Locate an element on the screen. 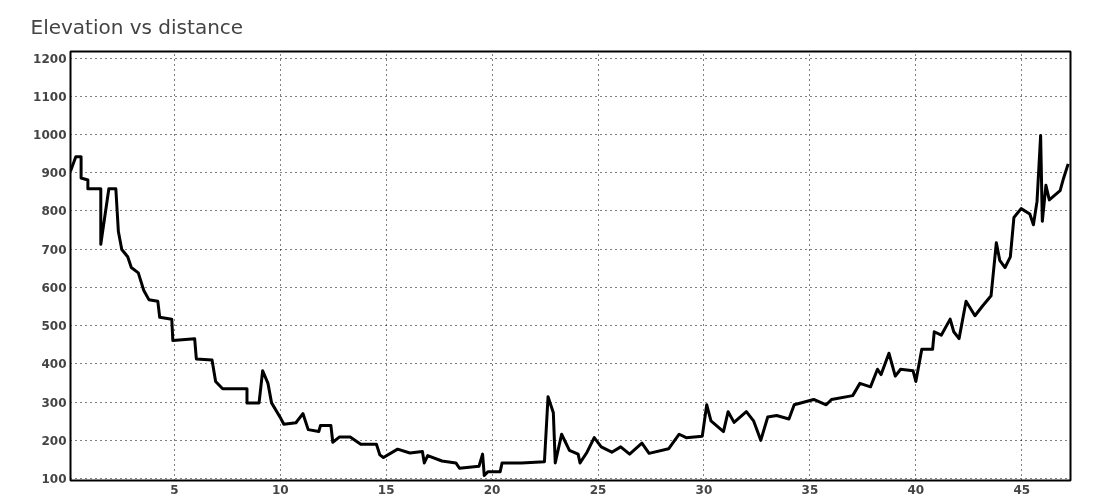 Image resolution: width=1100 pixels, height=500 pixels. x-tick-label: 5 is located at coordinates (174, 489).